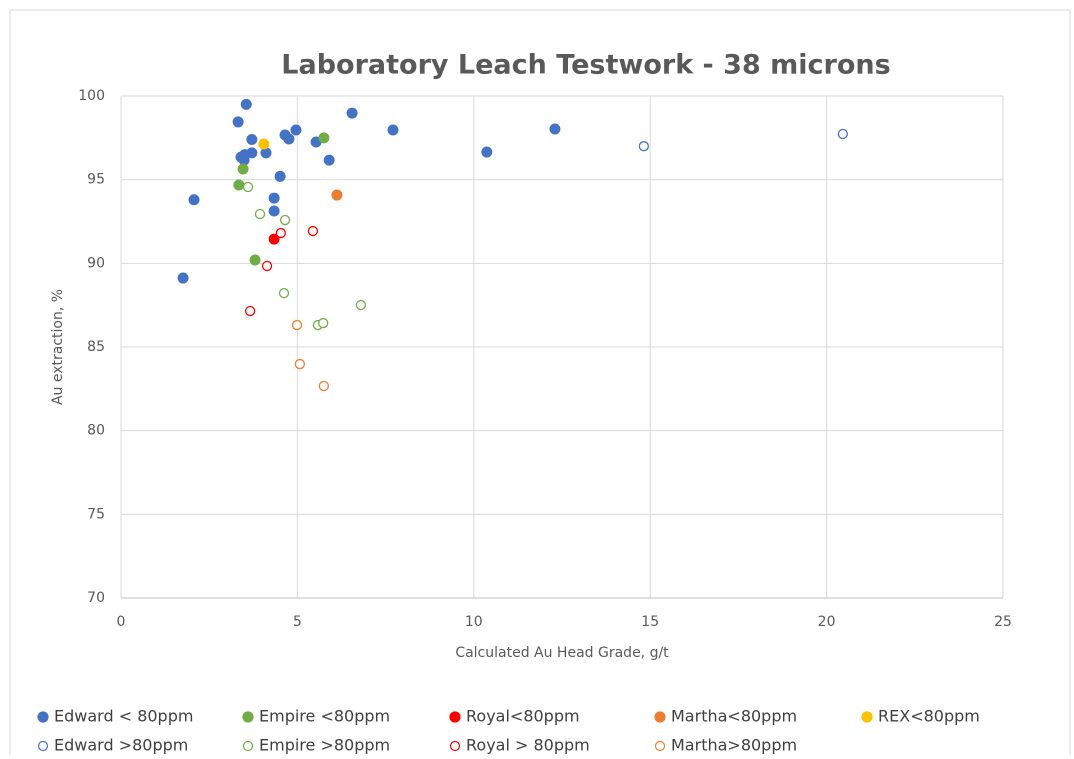 The height and width of the screenshot is (759, 1074). I want to click on x-tick-label: 20, so click(827, 622).